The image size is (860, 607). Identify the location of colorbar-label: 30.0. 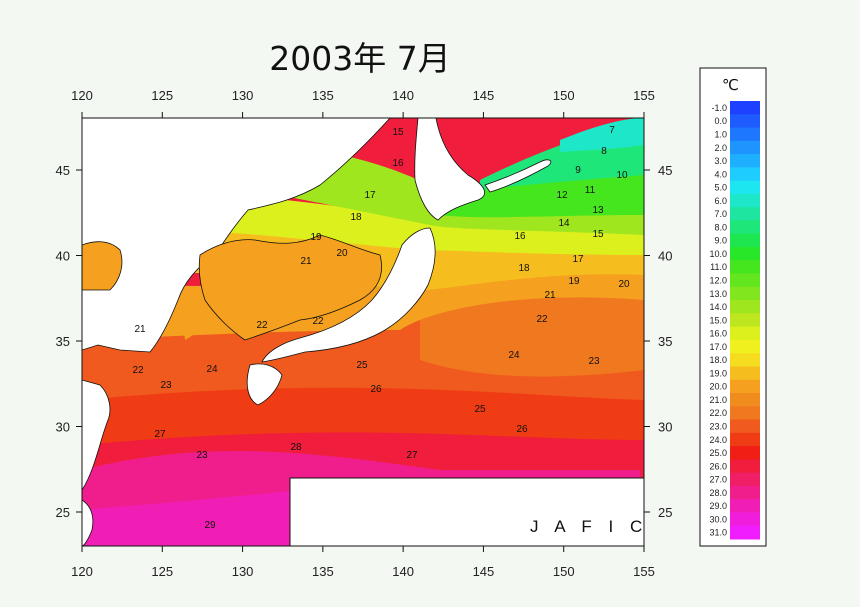
(718, 519).